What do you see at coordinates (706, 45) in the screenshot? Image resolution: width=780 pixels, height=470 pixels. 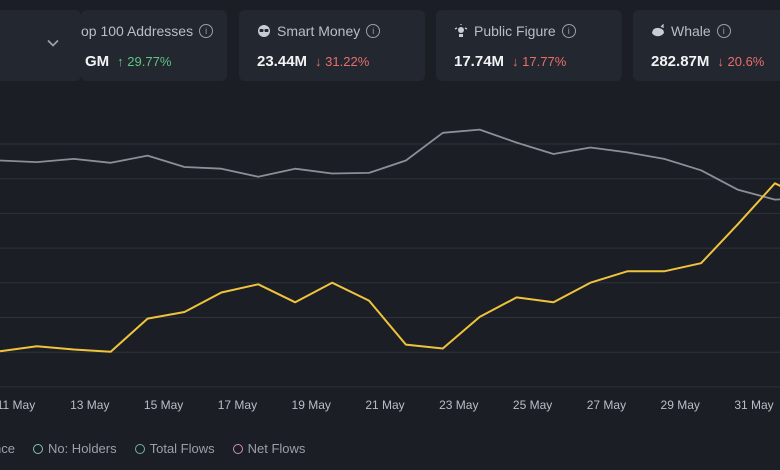 I see `metric-card-whale: Whale i 282.87M ↓ 20.6%` at bounding box center [706, 45].